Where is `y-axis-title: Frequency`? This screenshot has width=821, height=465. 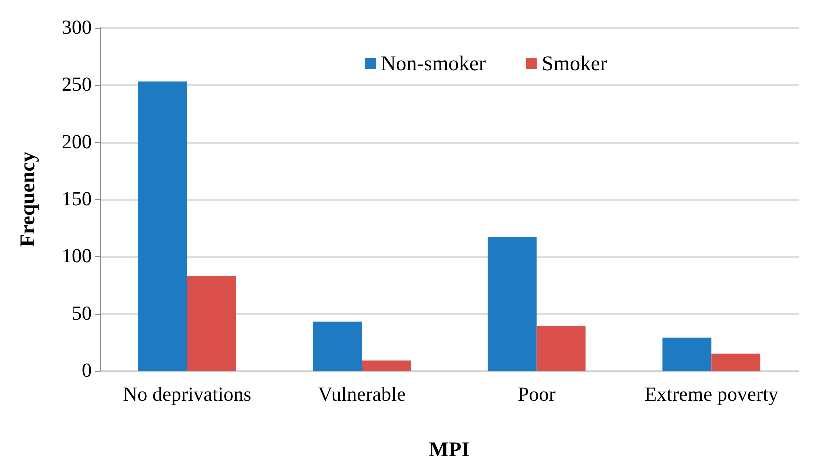 y-axis-title: Frequency is located at coordinates (28, 199).